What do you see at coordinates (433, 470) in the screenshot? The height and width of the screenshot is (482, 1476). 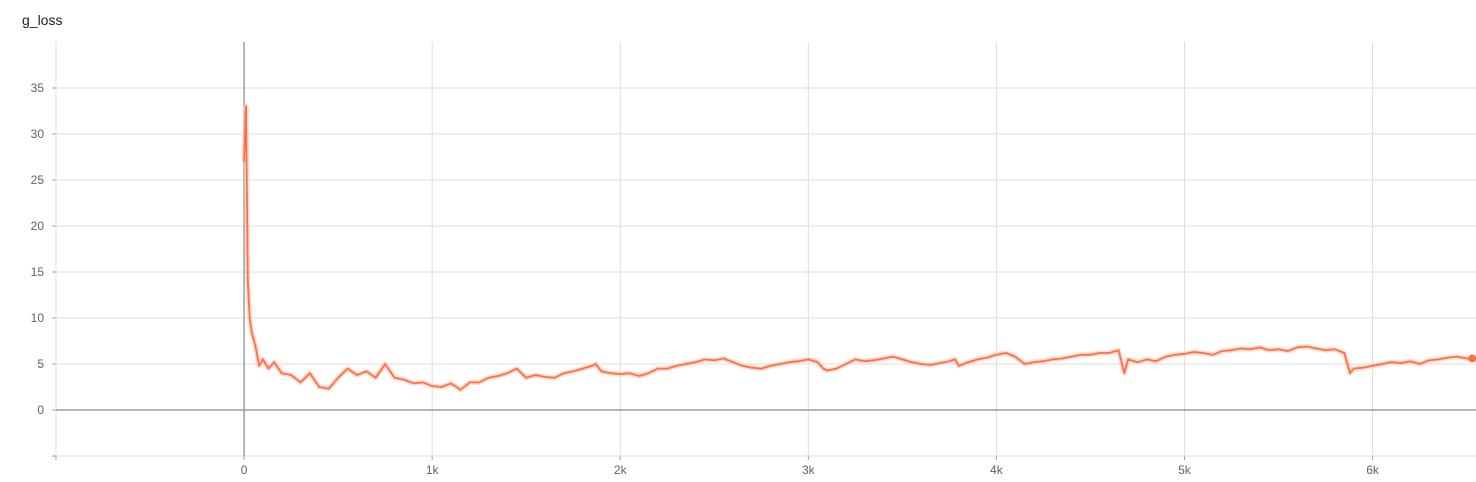 I see `x-tick-label: 1k` at bounding box center [433, 470].